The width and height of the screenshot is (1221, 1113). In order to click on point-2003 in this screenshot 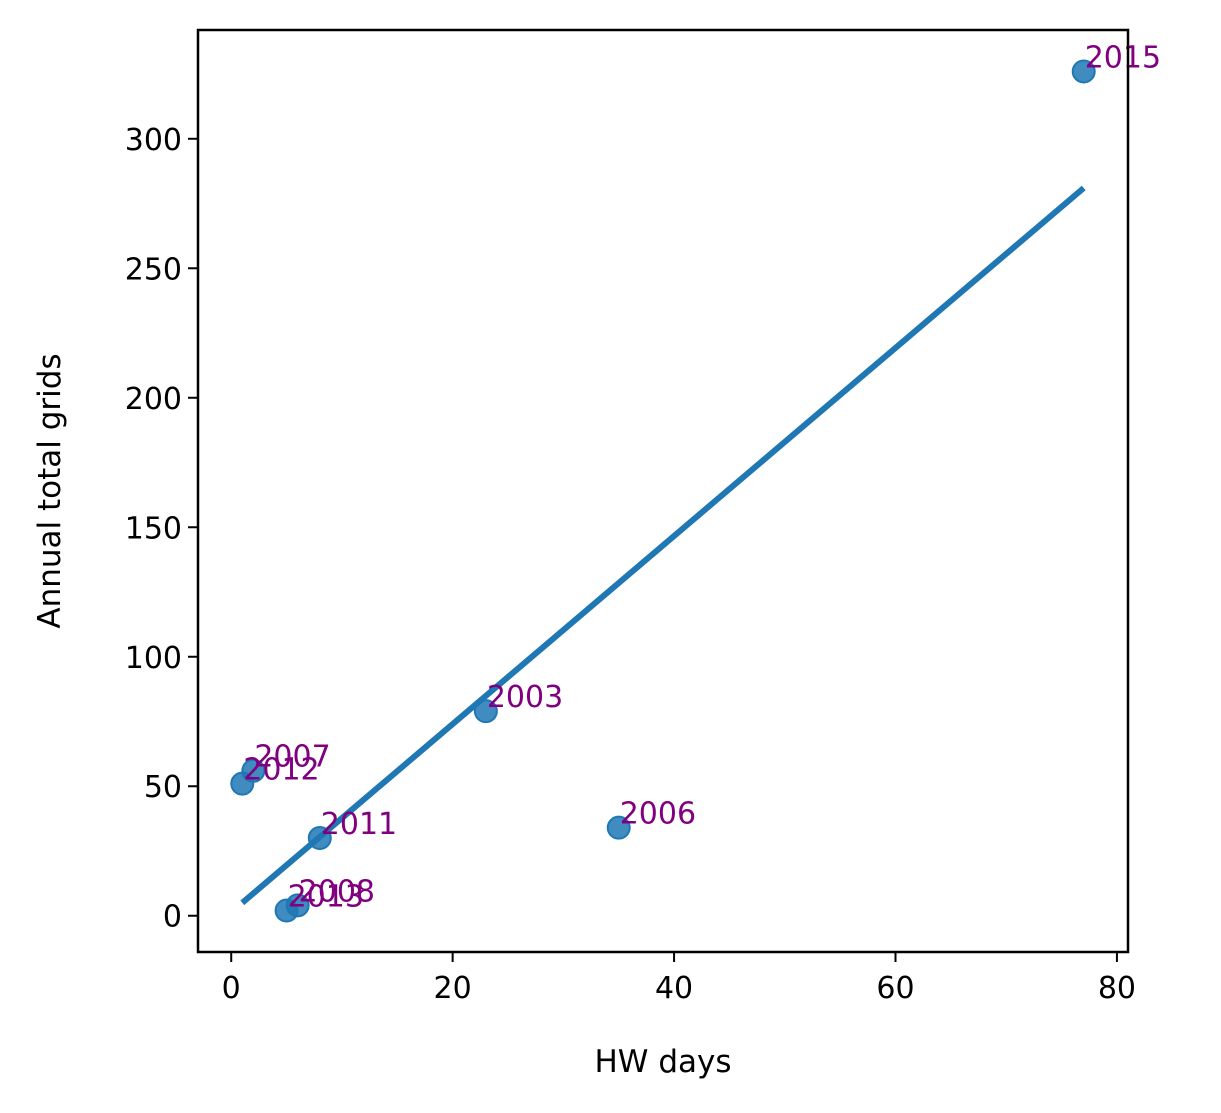, I will do `click(485, 711)`.